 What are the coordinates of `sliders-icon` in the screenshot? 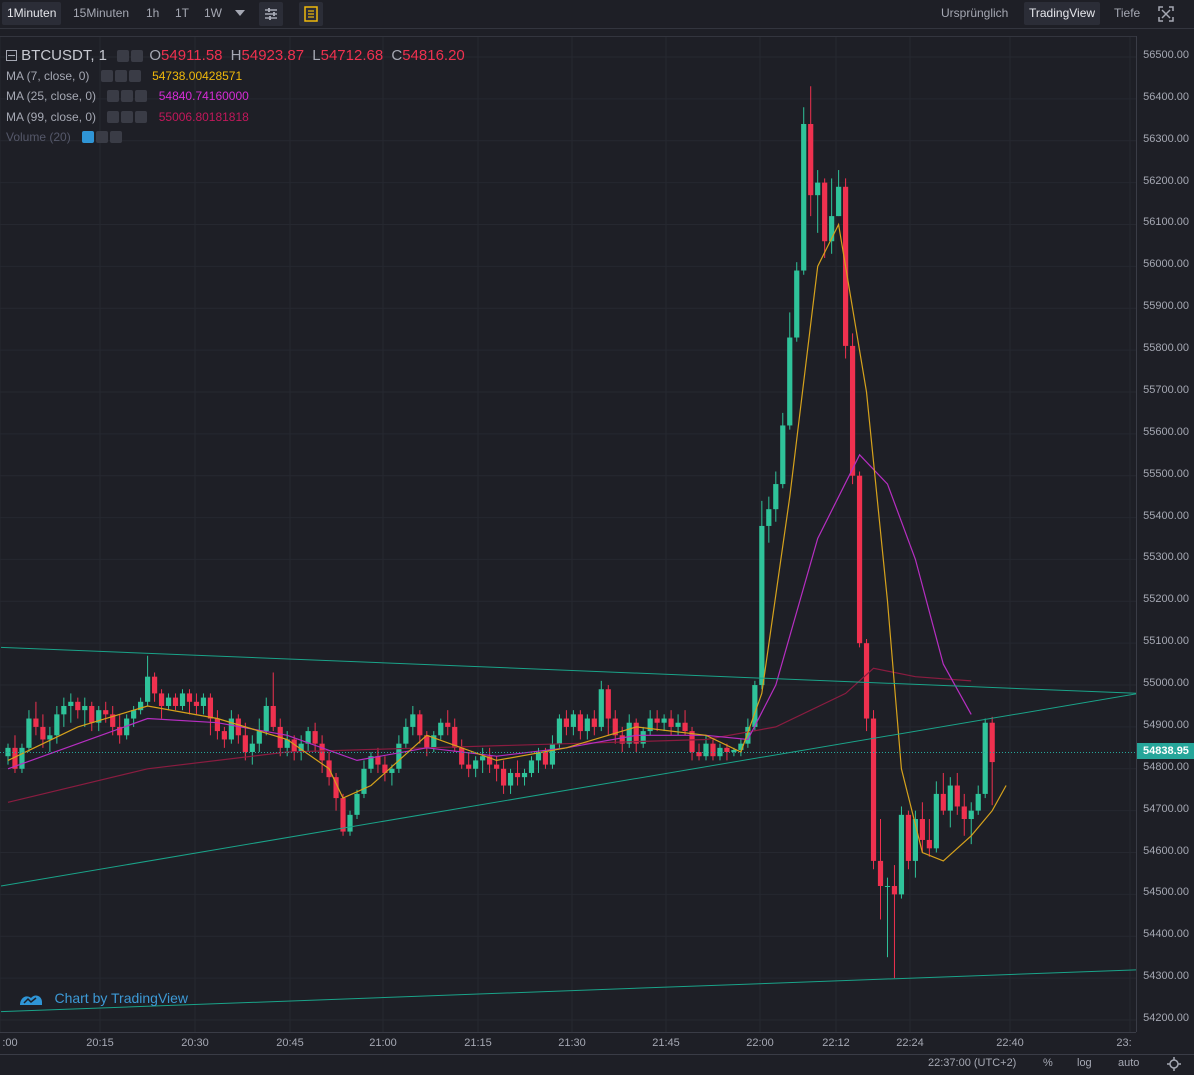 It's located at (271, 14).